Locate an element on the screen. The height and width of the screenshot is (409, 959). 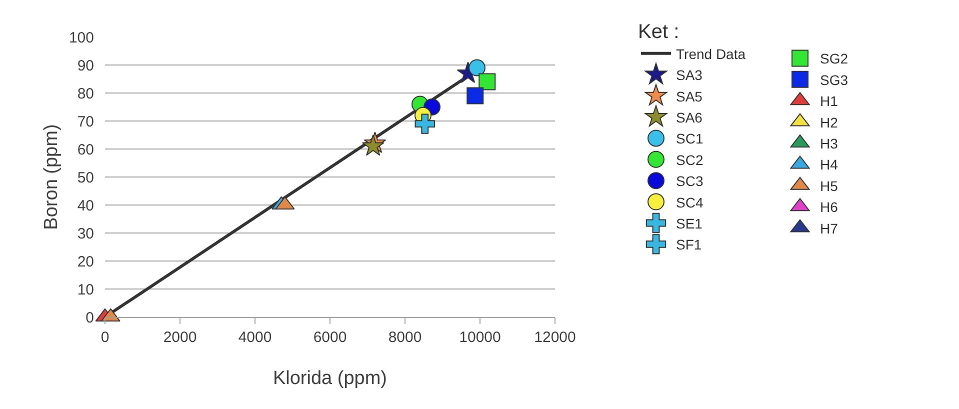
x-axis-title: Klorida (ppm) is located at coordinates (330, 378).